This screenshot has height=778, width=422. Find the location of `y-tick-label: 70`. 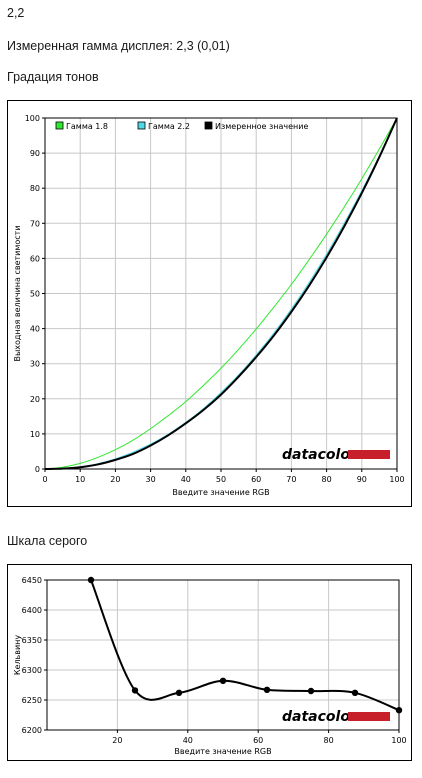

y-tick-label: 70 is located at coordinates (35, 223).